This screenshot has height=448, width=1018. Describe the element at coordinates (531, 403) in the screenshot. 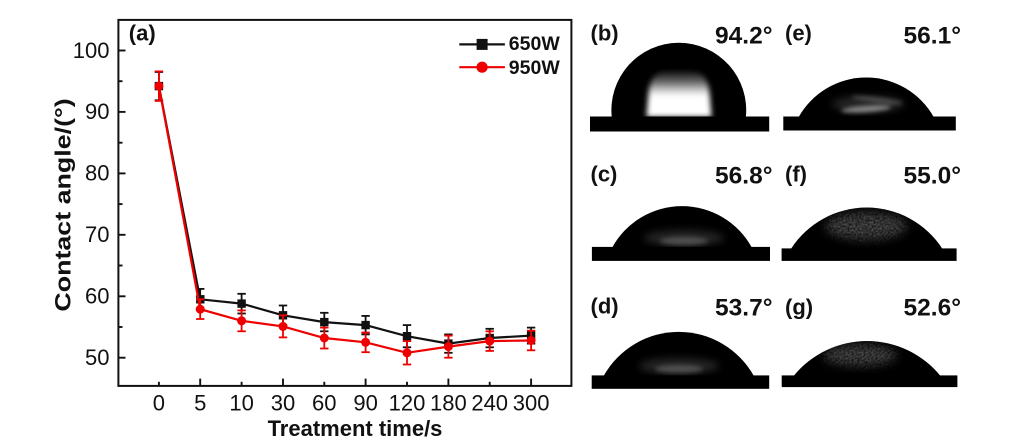

I see `svg-text: 300` at that location.